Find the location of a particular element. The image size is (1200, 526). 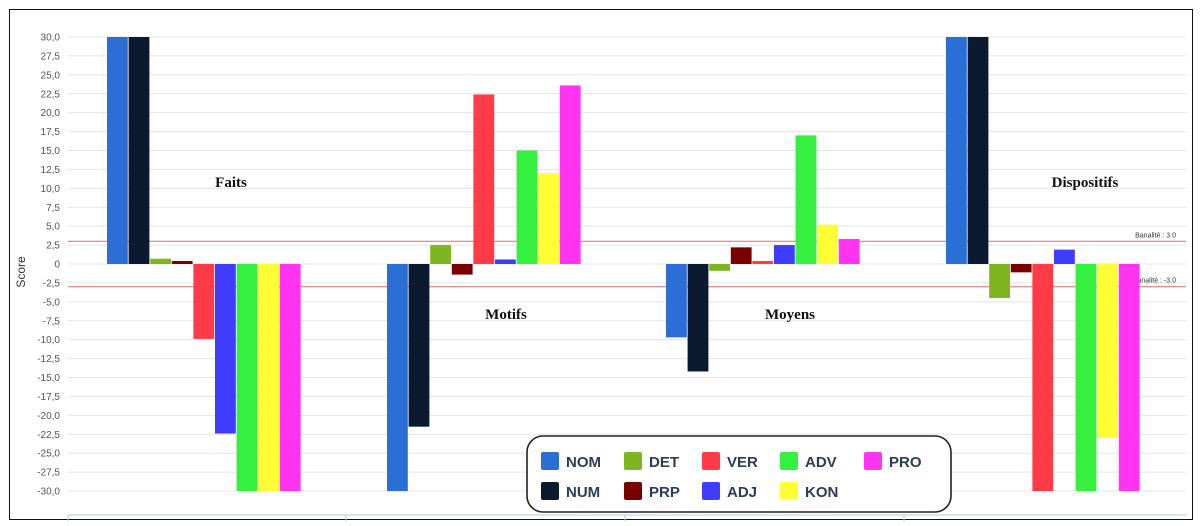

y-tick-label: 20,0 is located at coordinates (51, 113).